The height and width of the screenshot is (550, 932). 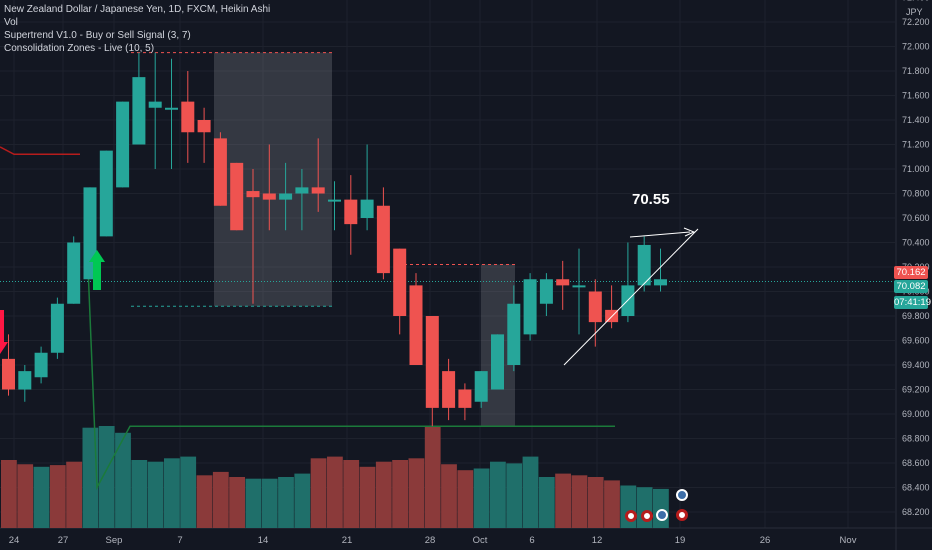 I want to click on time-axis-label: Sep, so click(x=114, y=540).